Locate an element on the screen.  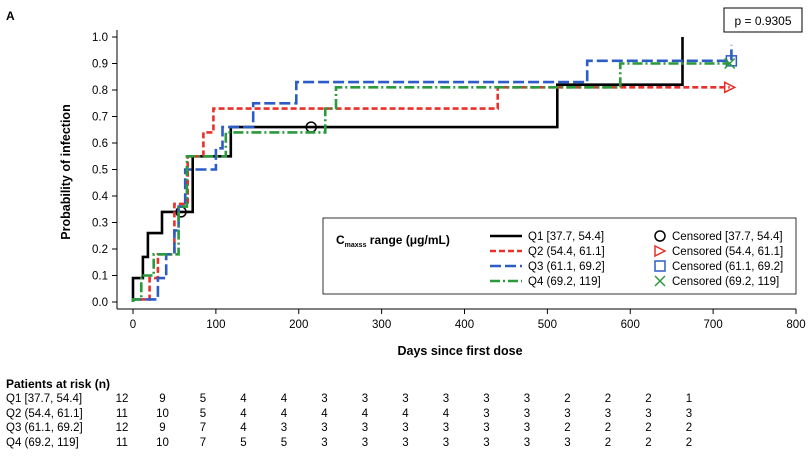
censored-marker-q2 is located at coordinates (730, 87).